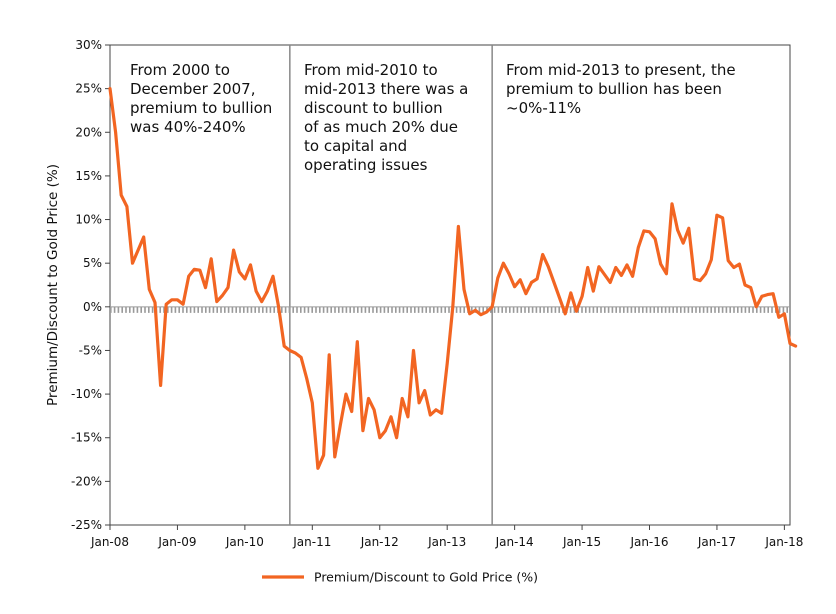 The width and height of the screenshot is (836, 614). What do you see at coordinates (193, 89) in the screenshot?
I see `annotation-line: December 2007,` at bounding box center [193, 89].